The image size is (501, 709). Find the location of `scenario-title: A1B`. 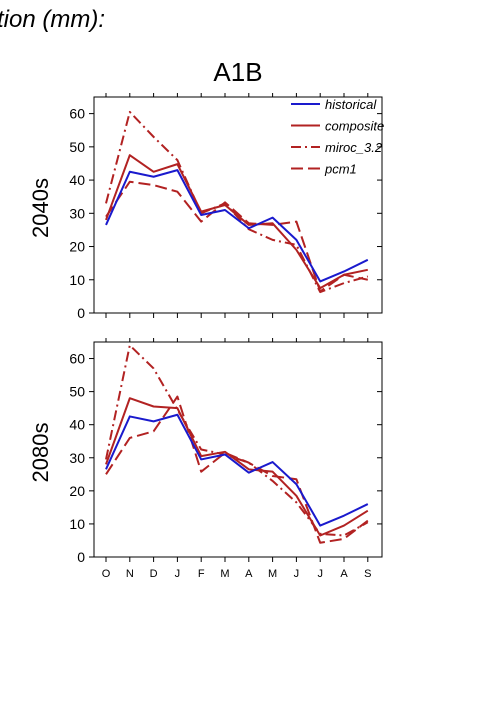

scenario-title: A1B is located at coordinates (237, 72).